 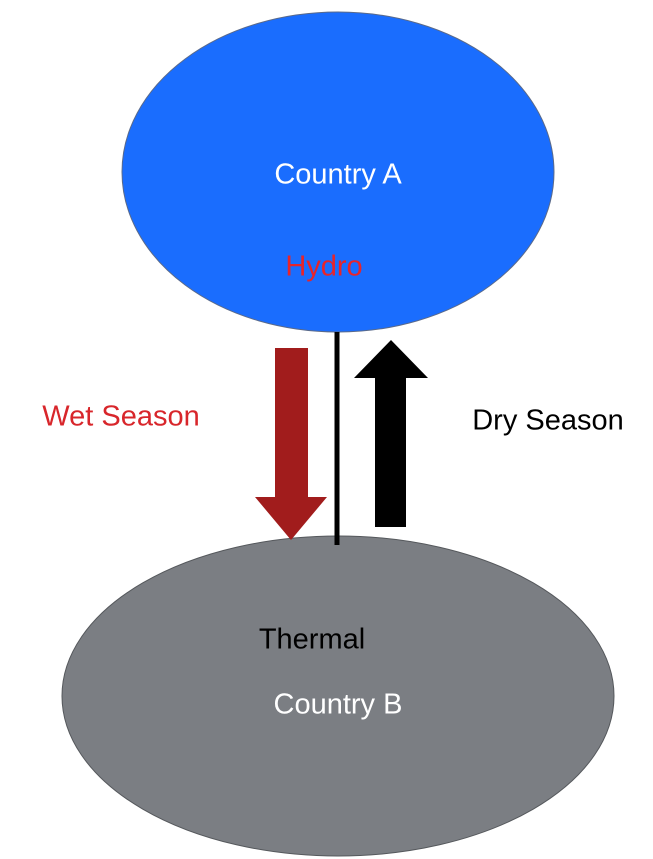 I want to click on node-label: Country A, so click(x=338, y=175).